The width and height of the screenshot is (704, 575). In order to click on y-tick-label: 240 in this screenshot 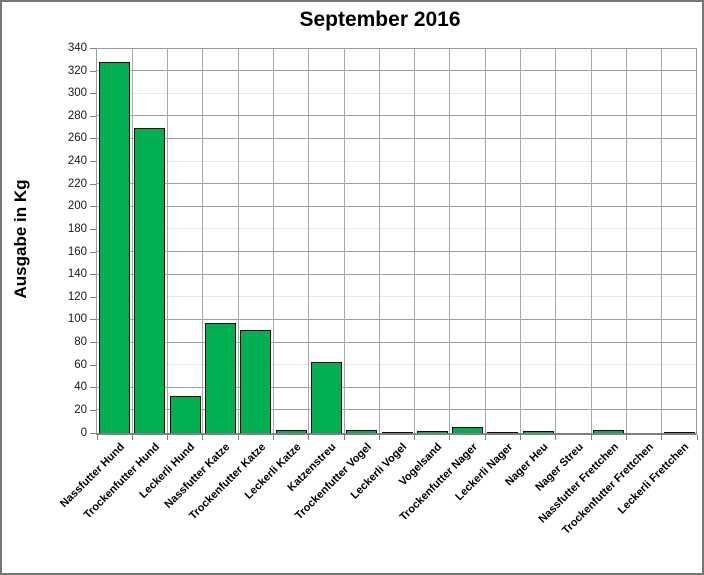, I will do `click(77, 161)`.